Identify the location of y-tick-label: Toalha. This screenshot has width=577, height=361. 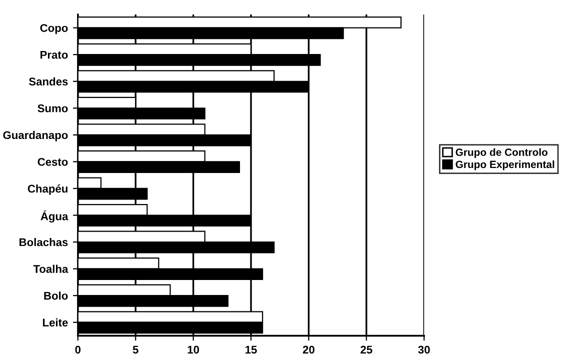
(50, 268).